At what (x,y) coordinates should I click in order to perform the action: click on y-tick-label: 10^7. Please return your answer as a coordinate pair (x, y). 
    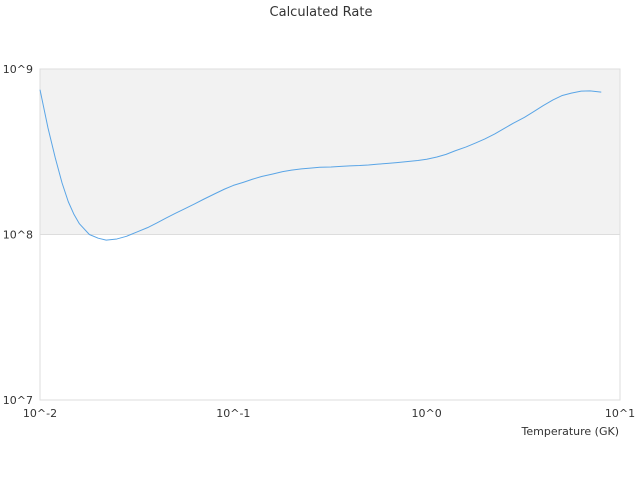
    Looking at the image, I should click on (18, 400).